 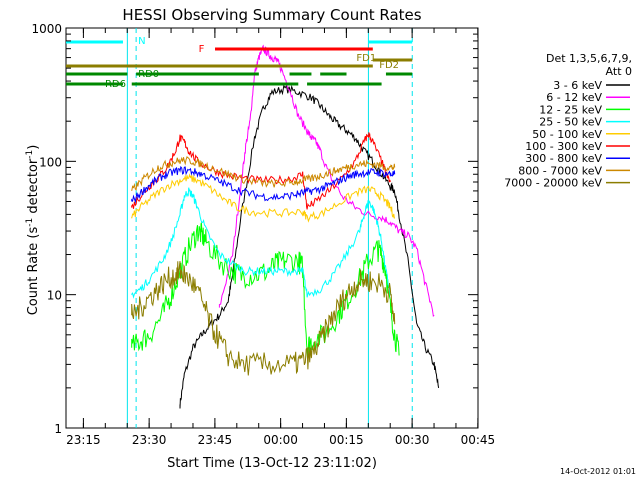 I want to click on chart-title: HESSI Observing Summary Count Rates, so click(x=271, y=15).